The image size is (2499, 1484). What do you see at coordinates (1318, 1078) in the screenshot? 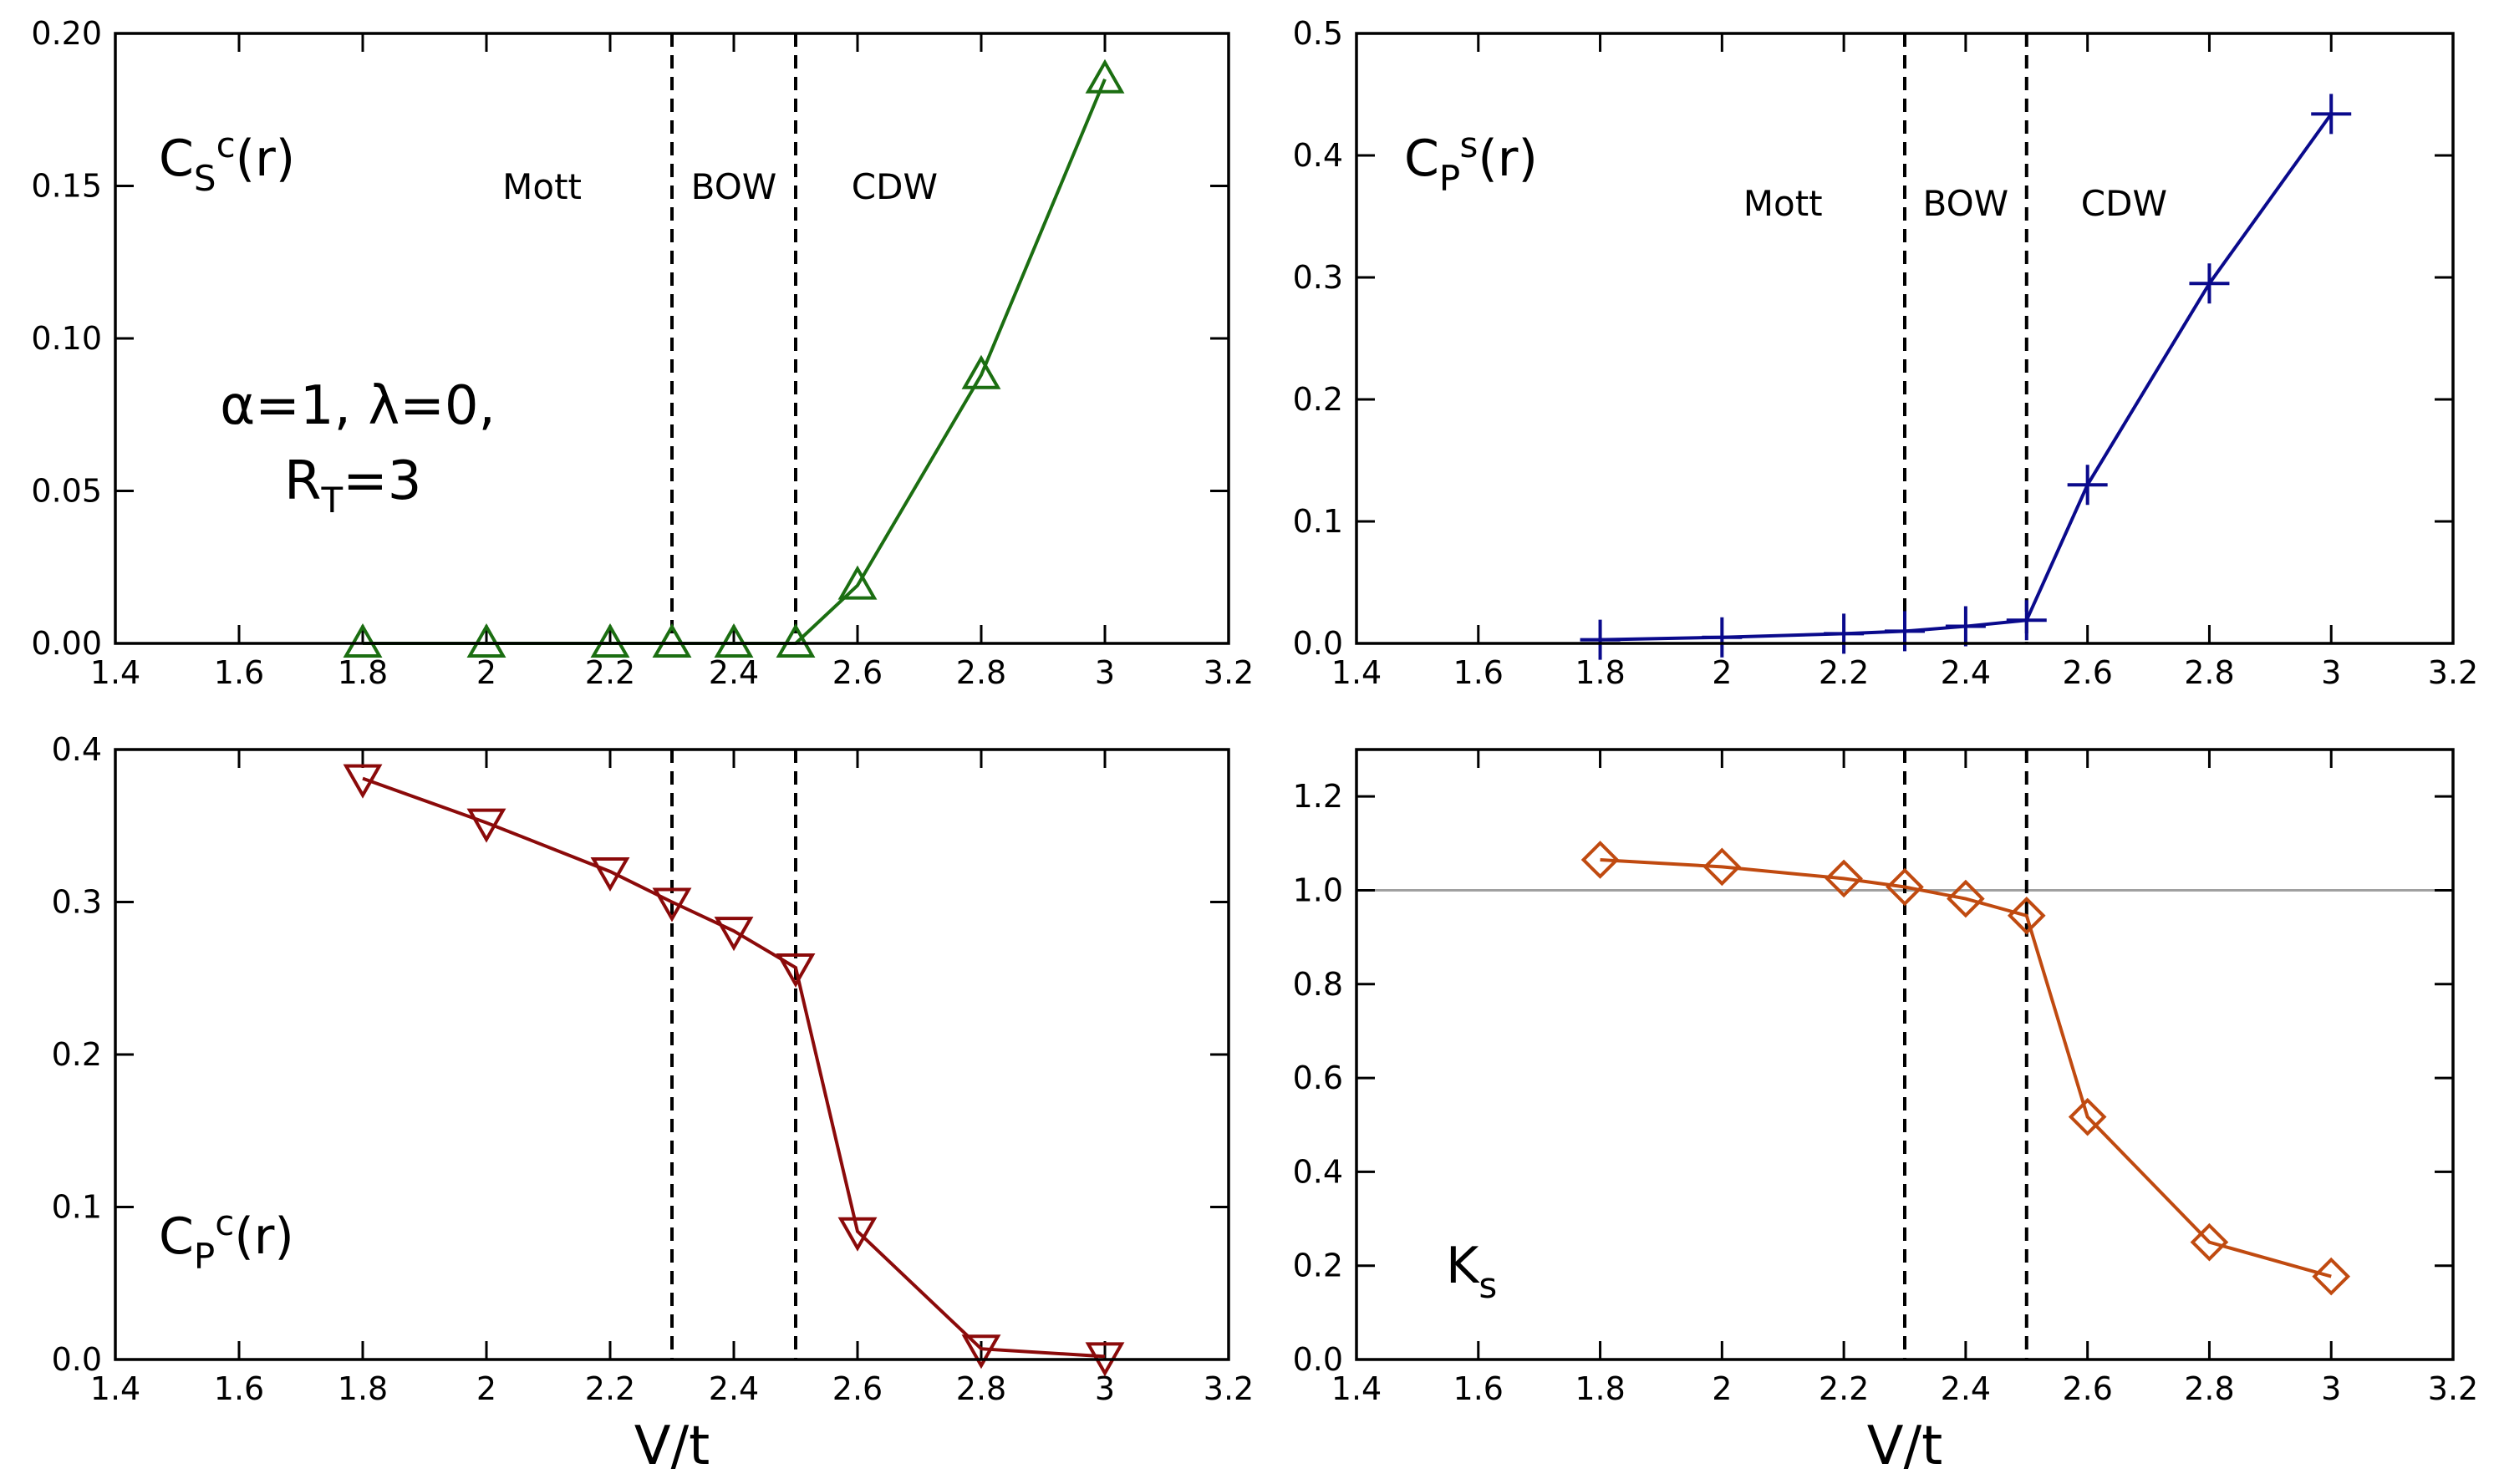
I see `y-tick-label: 0.6` at bounding box center [1318, 1078].